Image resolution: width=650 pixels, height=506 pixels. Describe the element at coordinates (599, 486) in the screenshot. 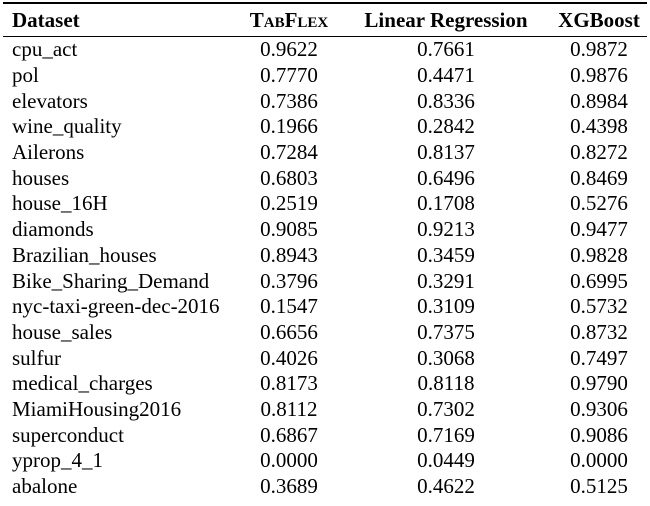

I see `xgboost-score-cell: 0.5125` at that location.